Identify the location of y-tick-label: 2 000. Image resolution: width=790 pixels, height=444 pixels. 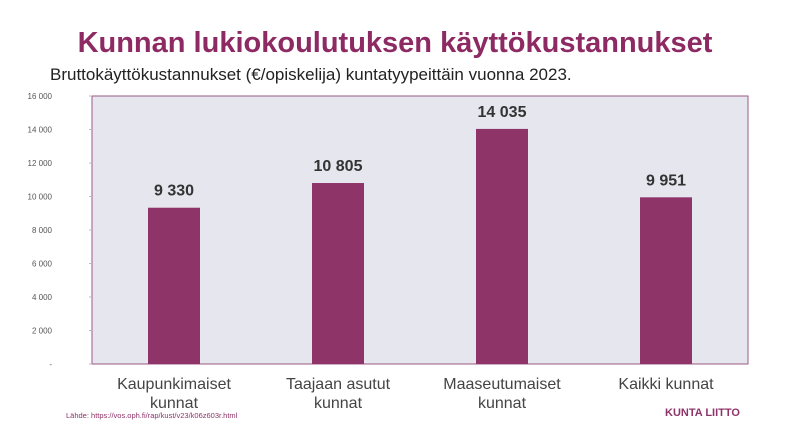
(42, 331).